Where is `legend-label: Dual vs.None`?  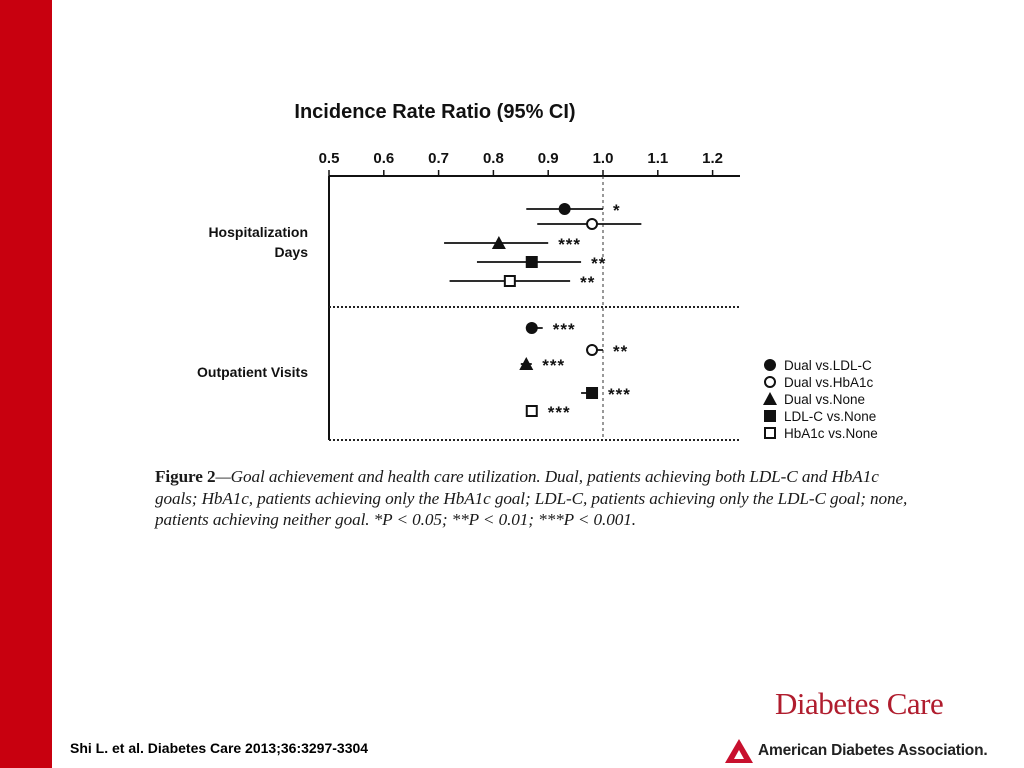 legend-label: Dual vs.None is located at coordinates (824, 399).